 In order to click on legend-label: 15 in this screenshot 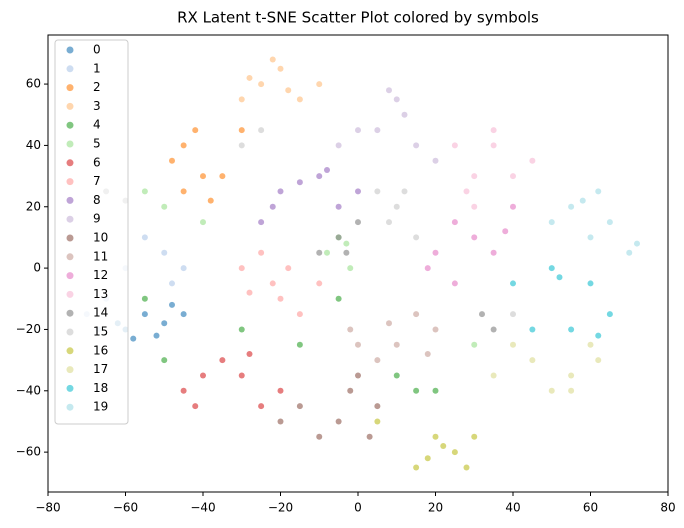, I will do `click(100, 332)`.